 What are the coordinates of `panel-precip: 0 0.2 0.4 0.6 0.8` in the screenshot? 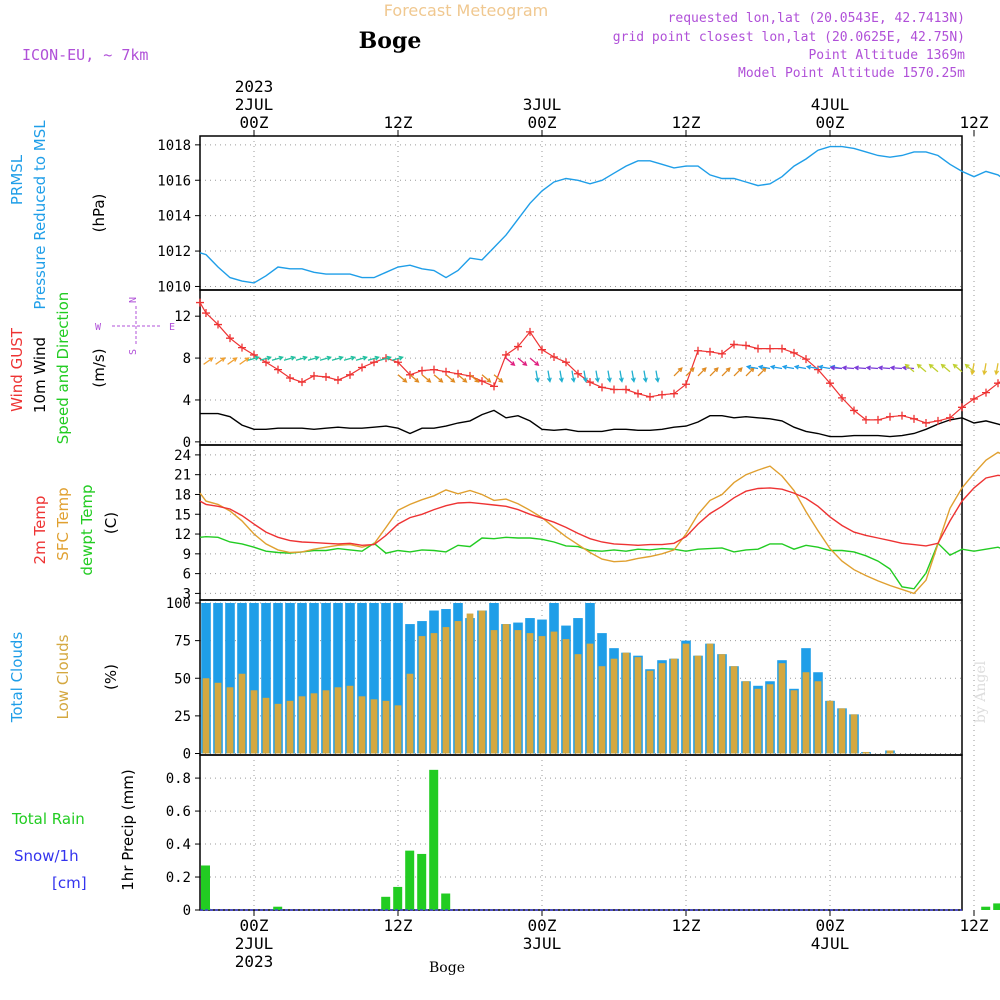 It's located at (570, 836).